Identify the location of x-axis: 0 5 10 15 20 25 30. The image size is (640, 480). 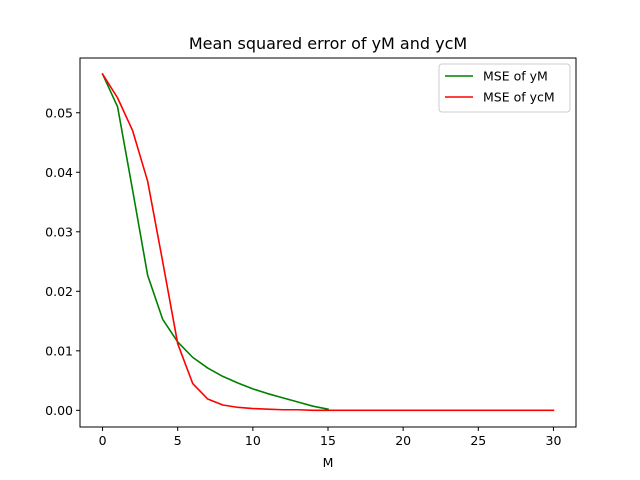
(330, 437).